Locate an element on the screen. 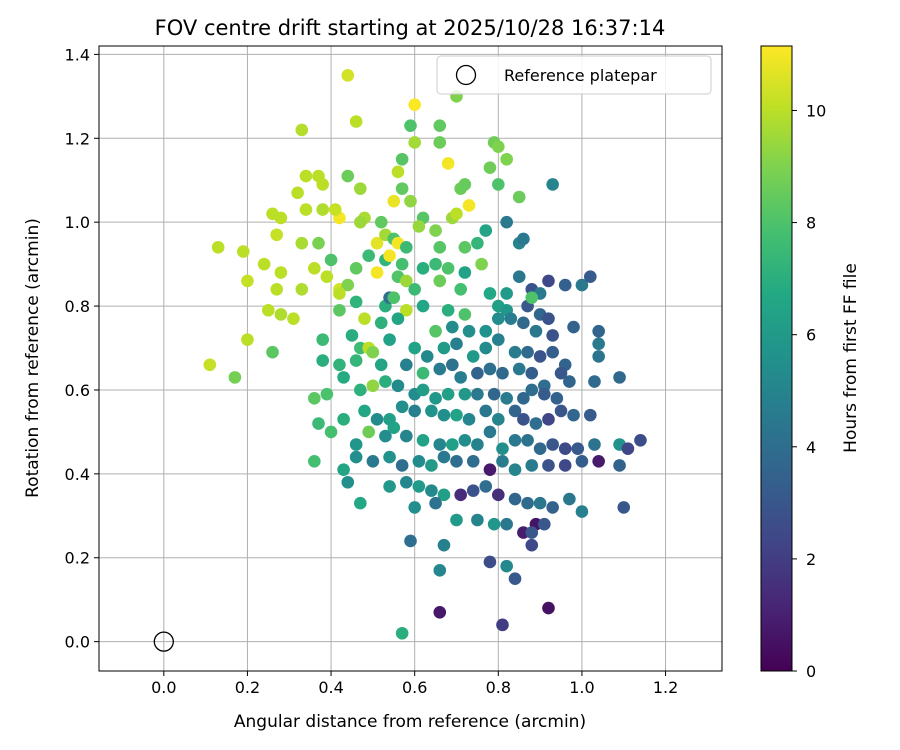  y-tick-label: 1.0 is located at coordinates (77, 222).